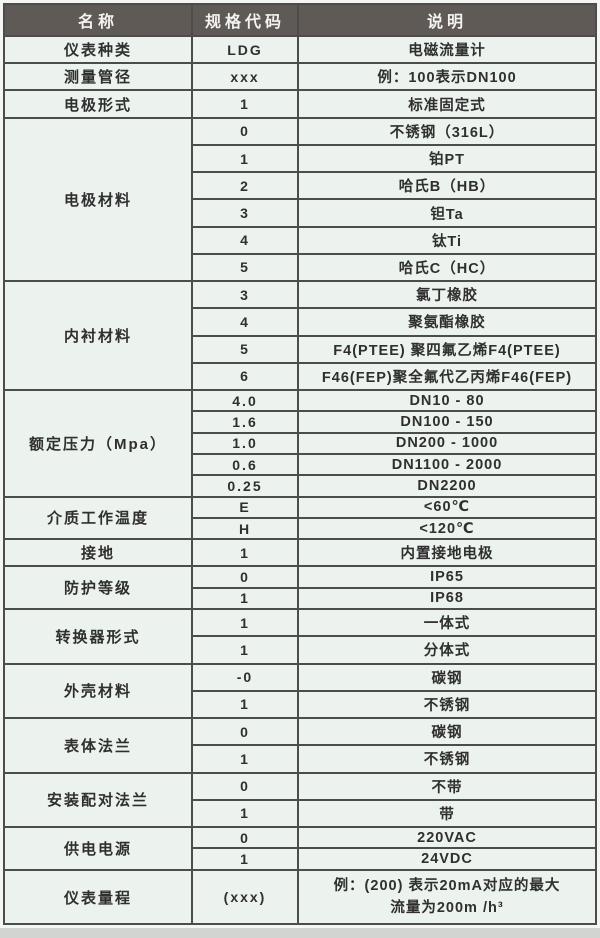  What do you see at coordinates (447, 813) in the screenshot?
I see `description-cell: 带` at bounding box center [447, 813].